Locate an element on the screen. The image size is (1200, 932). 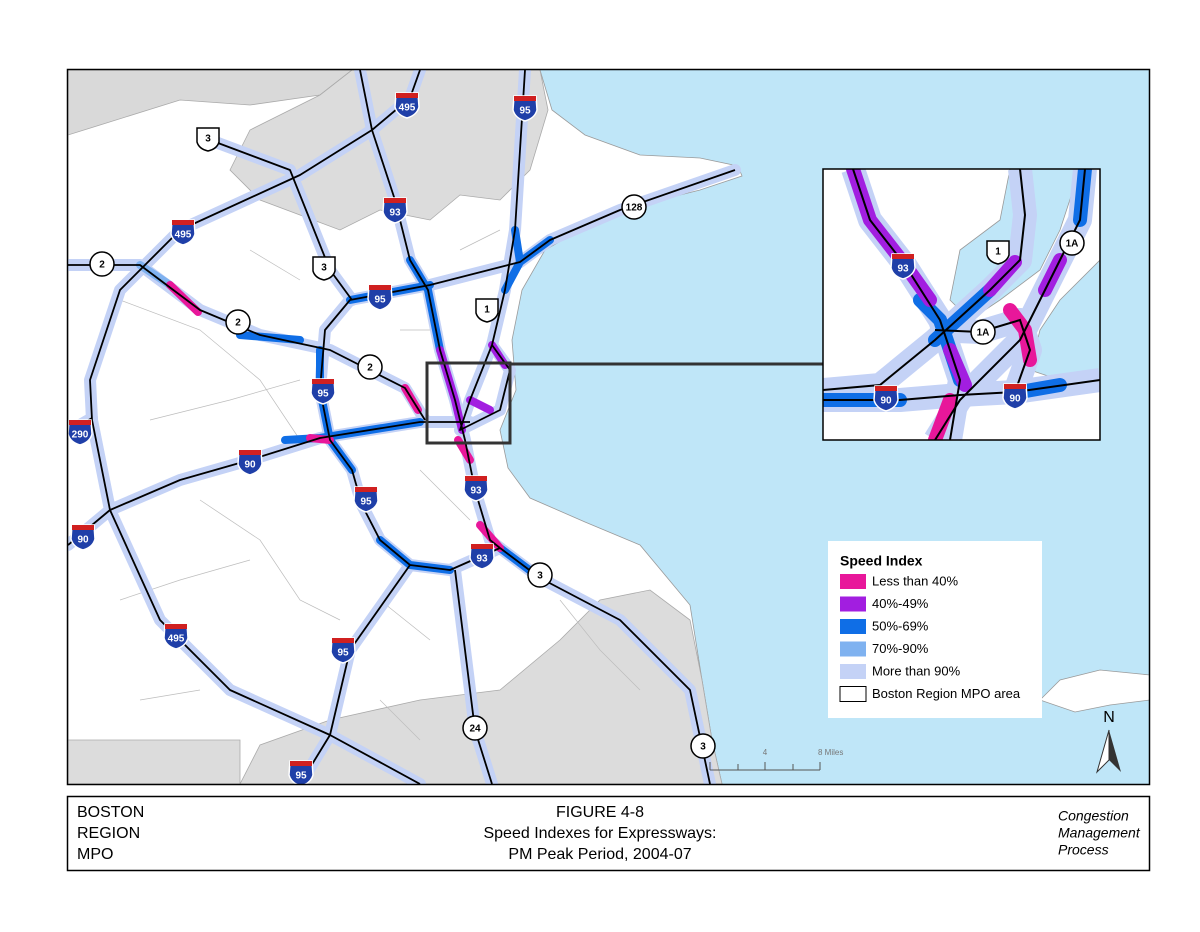
scale-label: 4 is located at coordinates (765, 752).